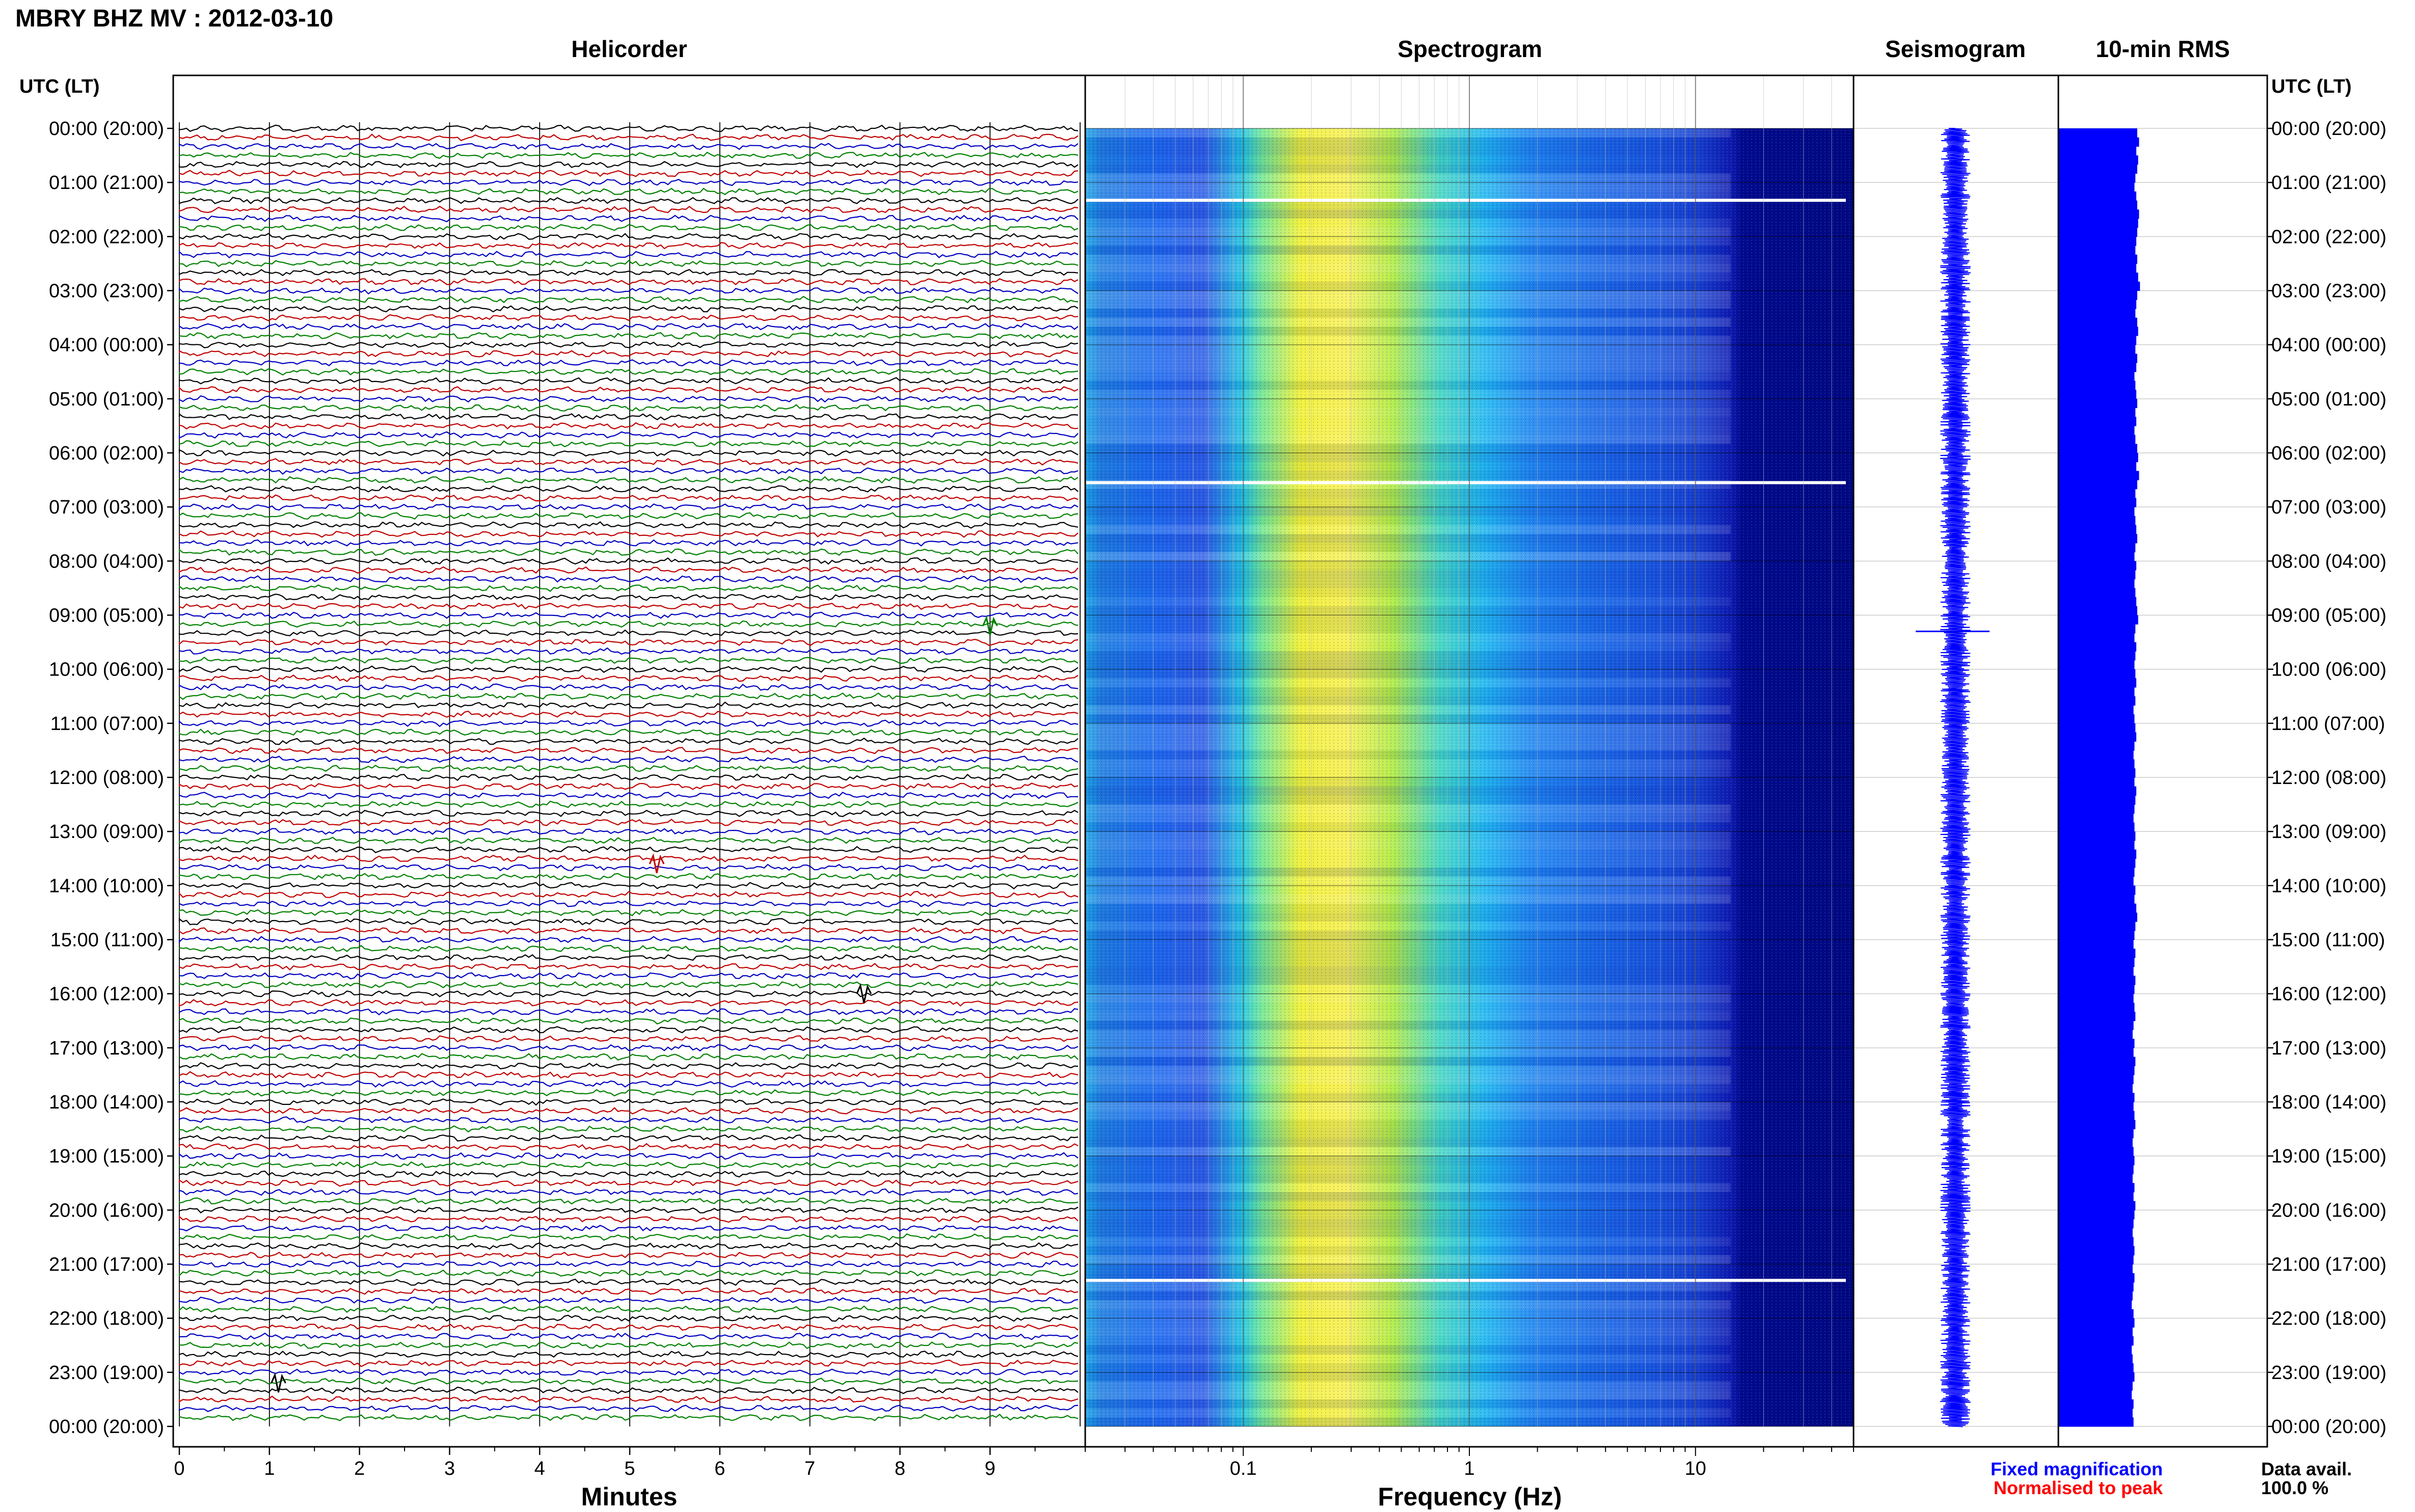 Image resolution: width=2415 pixels, height=1512 pixels. I want to click on spectrogram-x-axis: 0.1 1 10, so click(1469, 1463).